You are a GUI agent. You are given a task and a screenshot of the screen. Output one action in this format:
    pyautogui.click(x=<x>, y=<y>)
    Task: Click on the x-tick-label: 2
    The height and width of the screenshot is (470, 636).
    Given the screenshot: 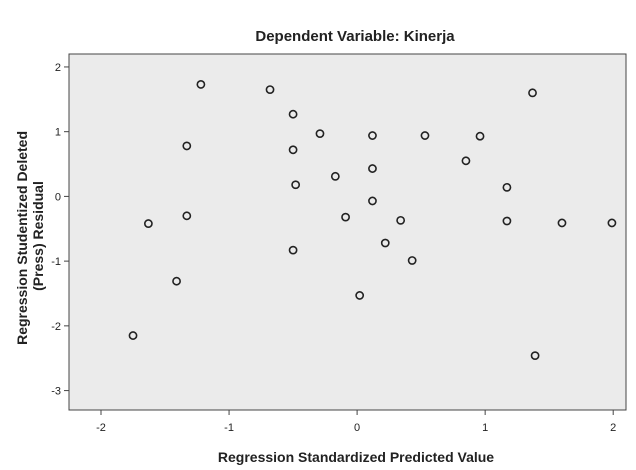 What is the action you would take?
    pyautogui.click(x=613, y=428)
    